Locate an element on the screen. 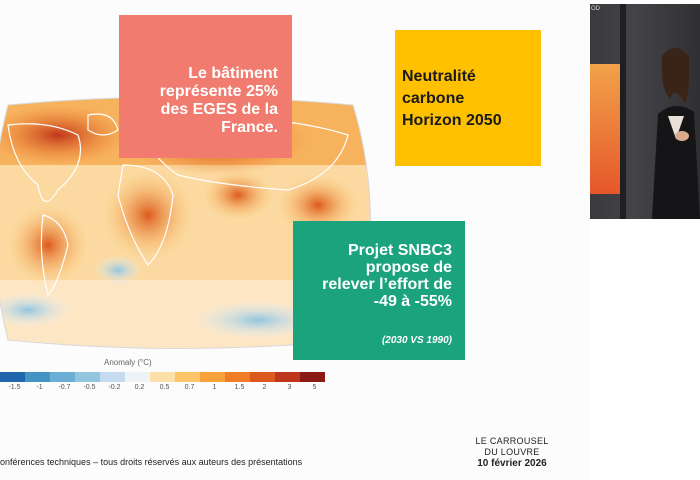 This screenshot has height=480, width=700. map-colorbar is located at coordinates (162, 377).